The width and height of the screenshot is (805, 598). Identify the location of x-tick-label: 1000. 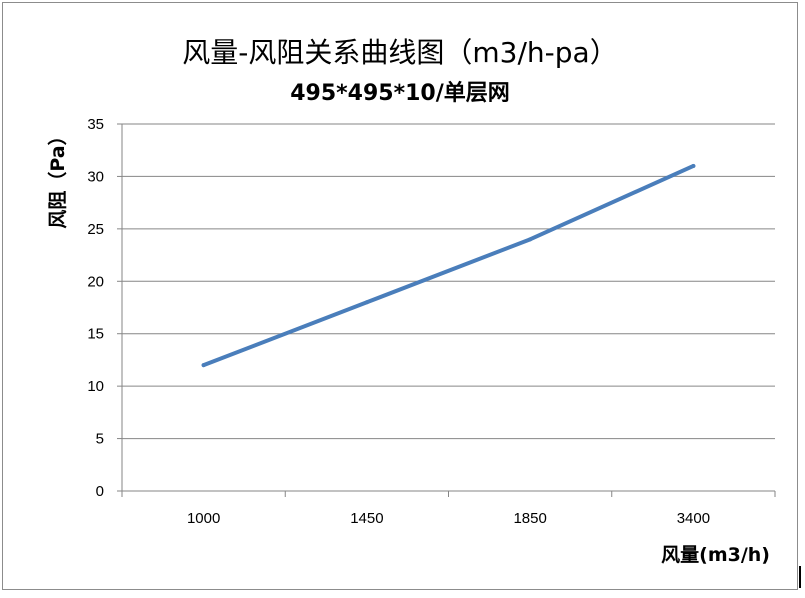
(203, 518).